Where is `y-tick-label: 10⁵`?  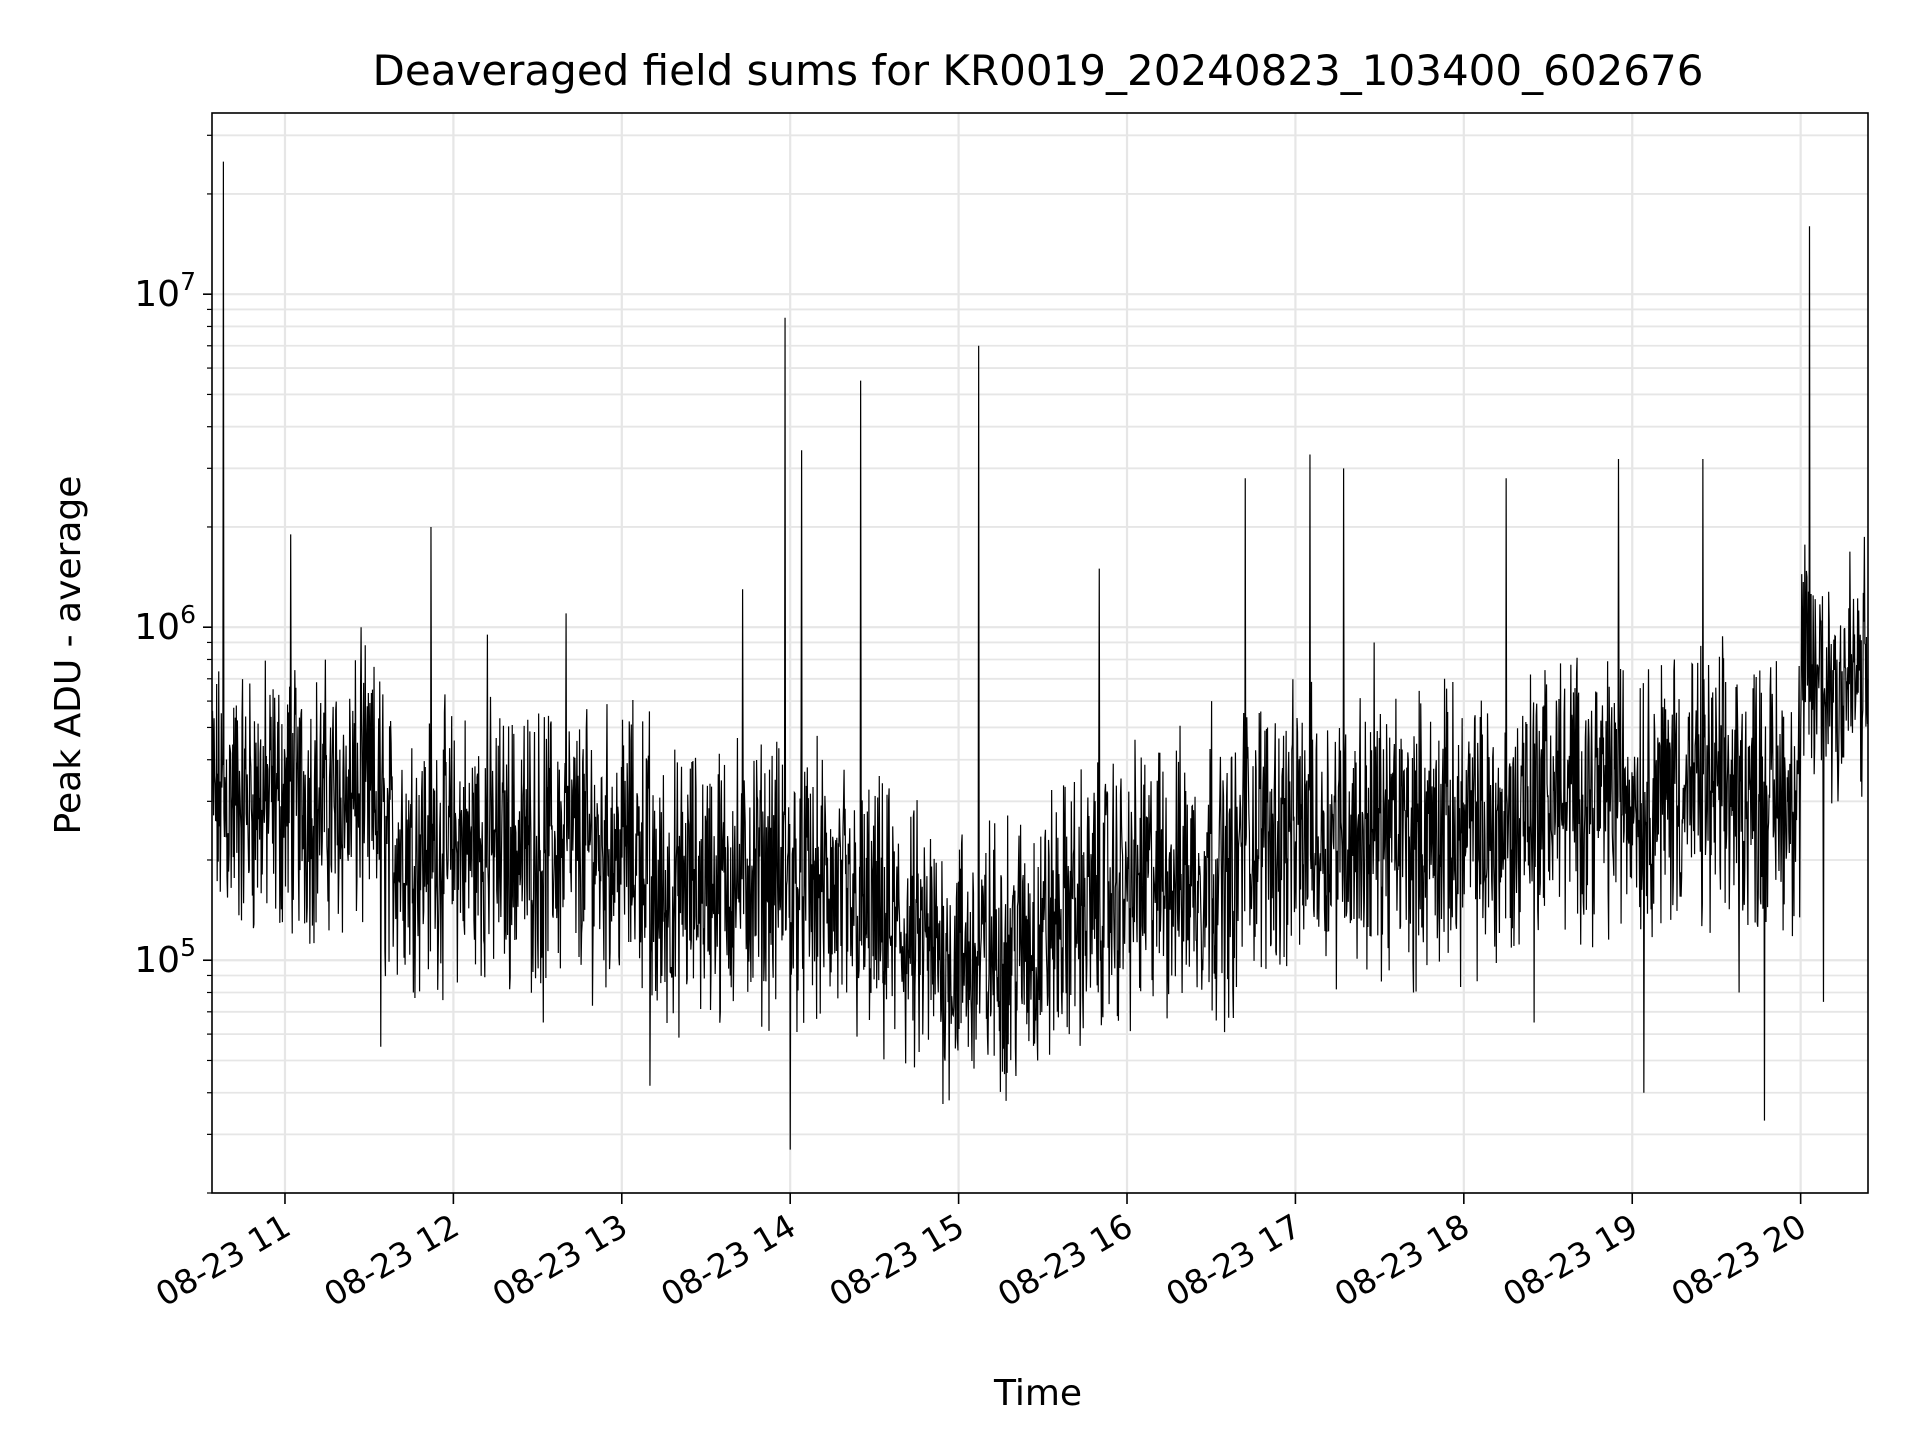
y-tick-label: 10⁵ is located at coordinates (165, 957).